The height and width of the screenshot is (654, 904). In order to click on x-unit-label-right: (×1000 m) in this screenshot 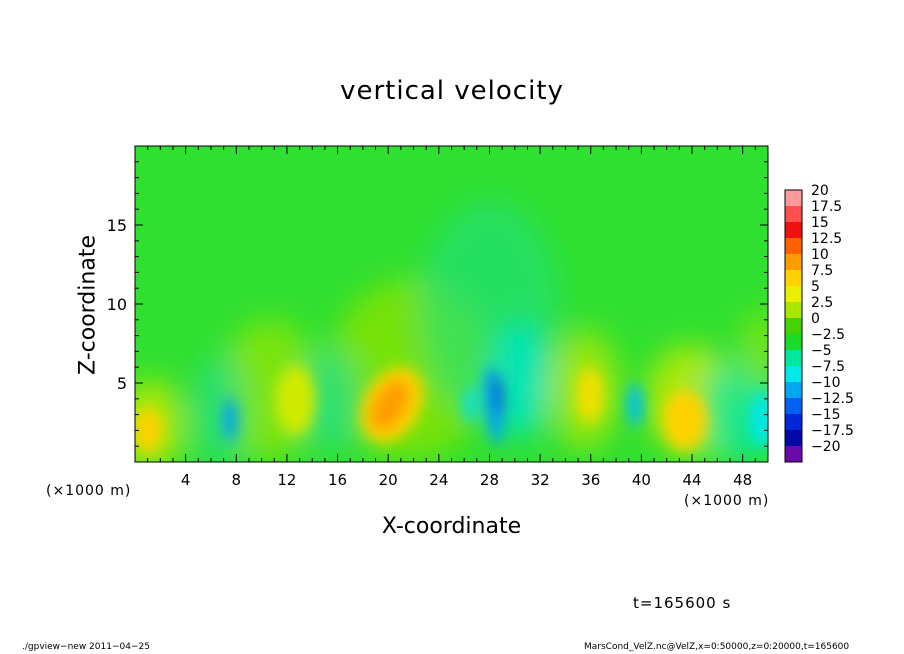, I will do `click(727, 501)`.